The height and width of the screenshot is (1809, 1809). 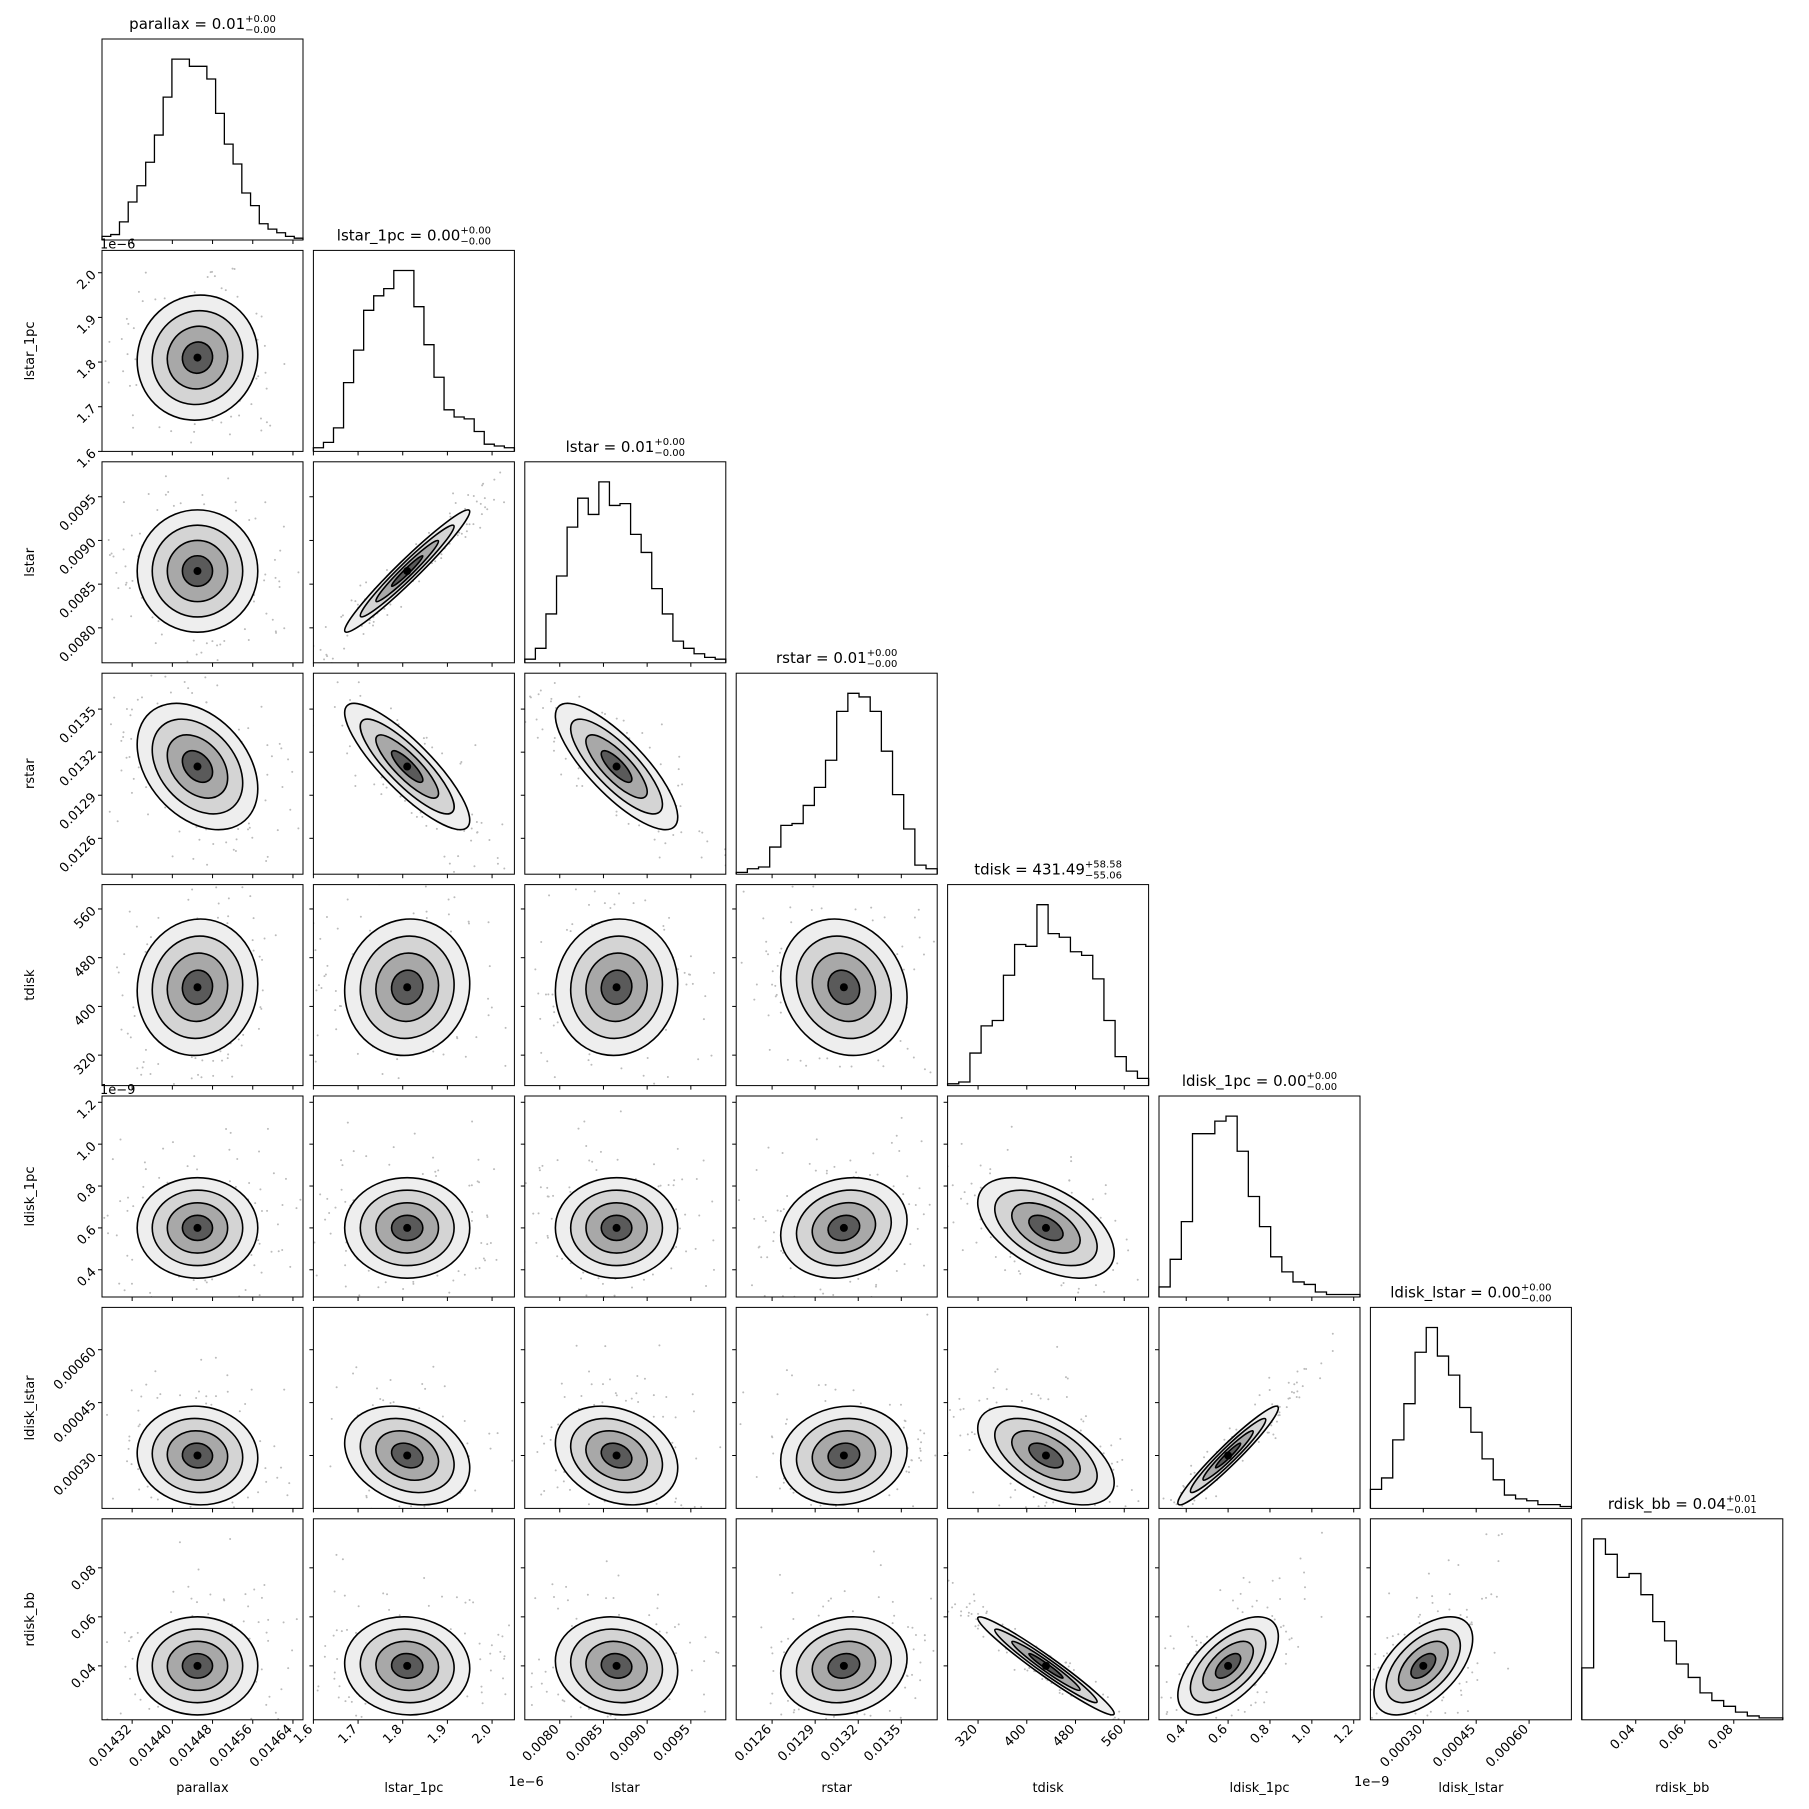 What do you see at coordinates (1003, 870) in the screenshot?
I see `title-prefix: tdisk =` at bounding box center [1003, 870].